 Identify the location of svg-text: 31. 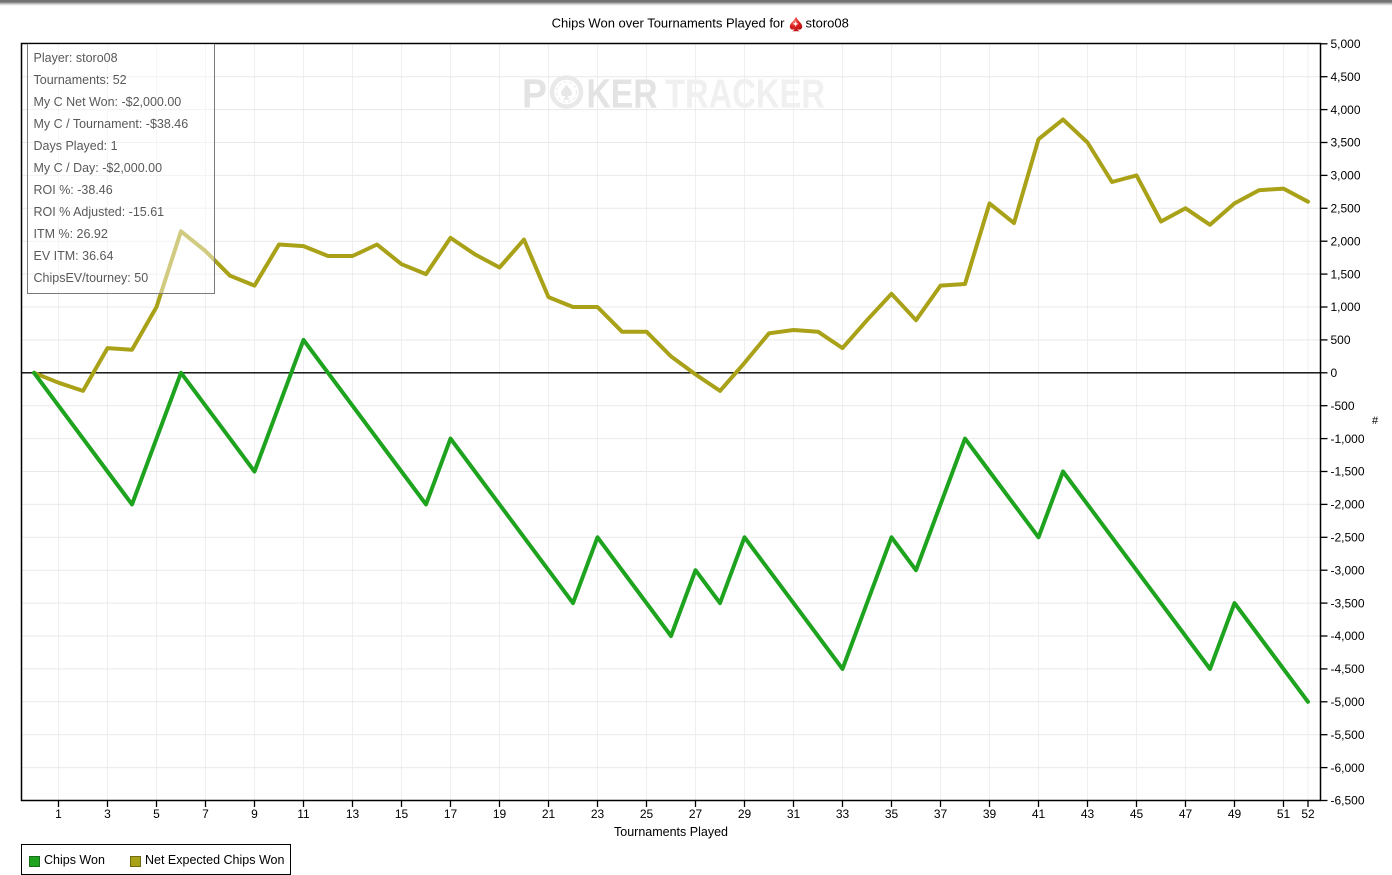
(794, 814).